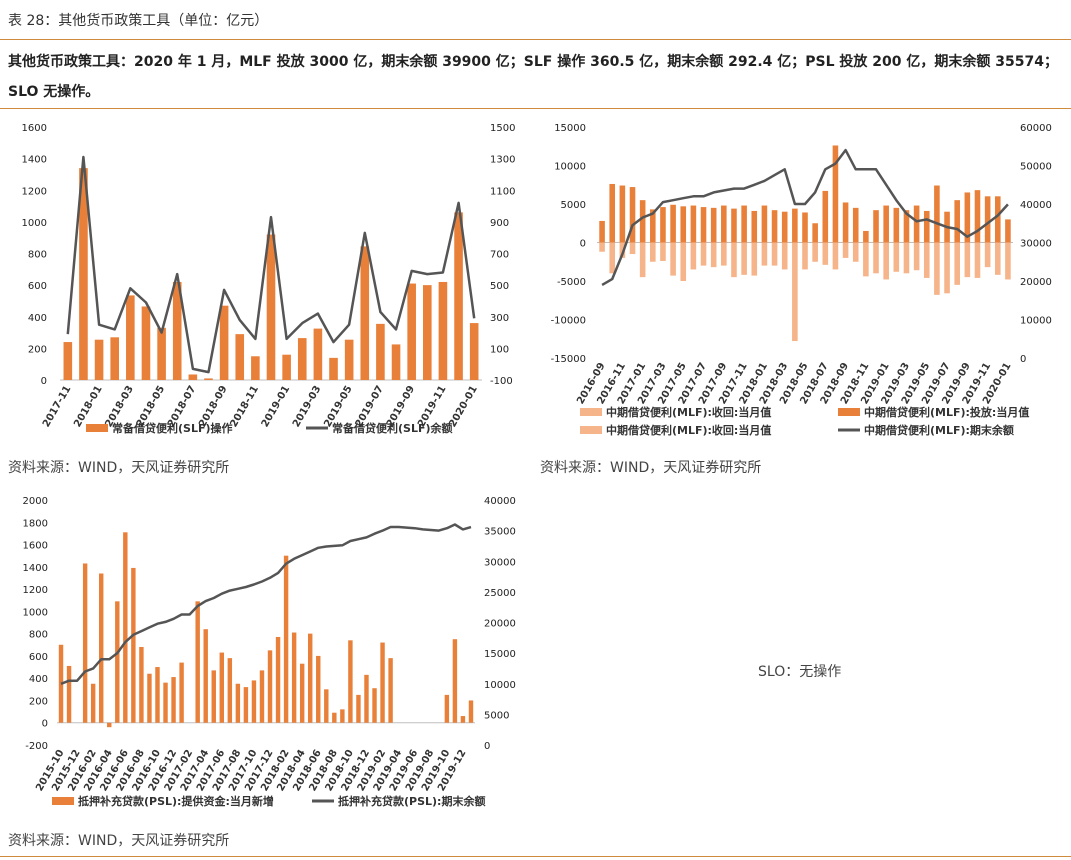 This screenshot has height=860, width=1071. I want to click on slf-y-right-tick-label: 500, so click(499, 286).